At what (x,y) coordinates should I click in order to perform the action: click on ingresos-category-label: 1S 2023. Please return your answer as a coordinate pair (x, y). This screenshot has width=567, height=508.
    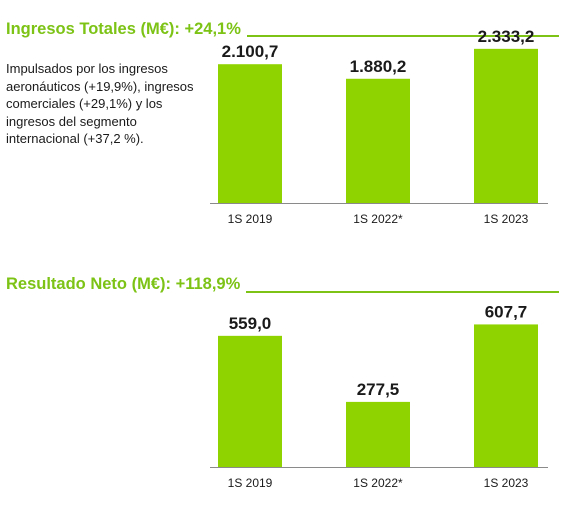
    Looking at the image, I should click on (506, 219).